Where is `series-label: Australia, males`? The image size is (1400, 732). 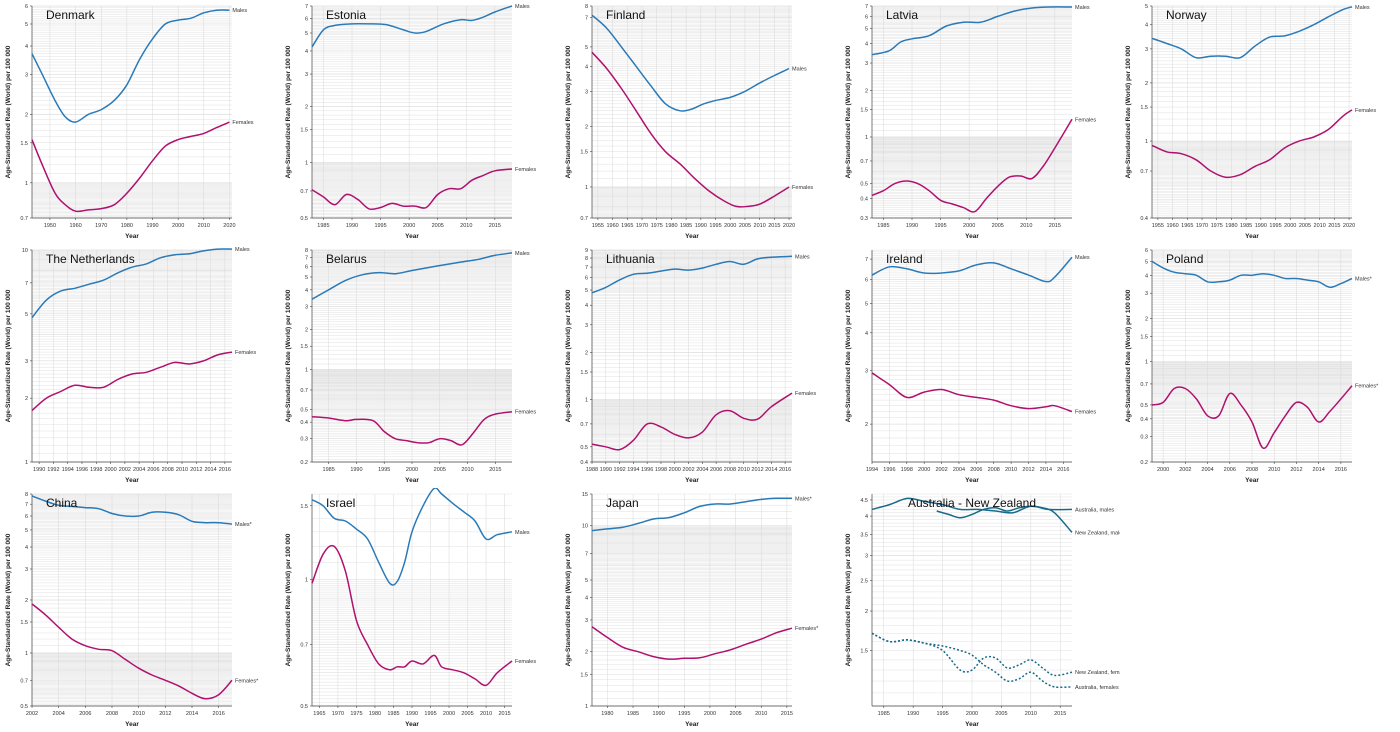 series-label: Australia, males is located at coordinates (1094, 510).